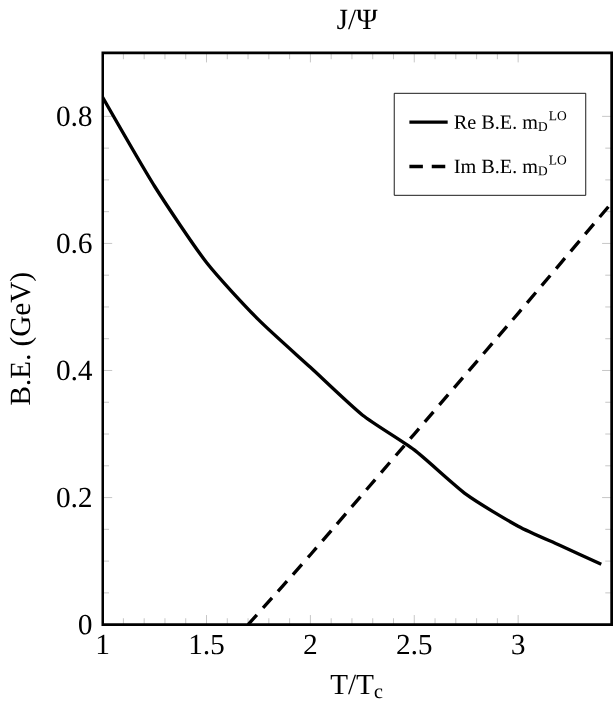 This screenshot has width=614, height=708. I want to click on x-tick-label: 1, so click(103, 644).